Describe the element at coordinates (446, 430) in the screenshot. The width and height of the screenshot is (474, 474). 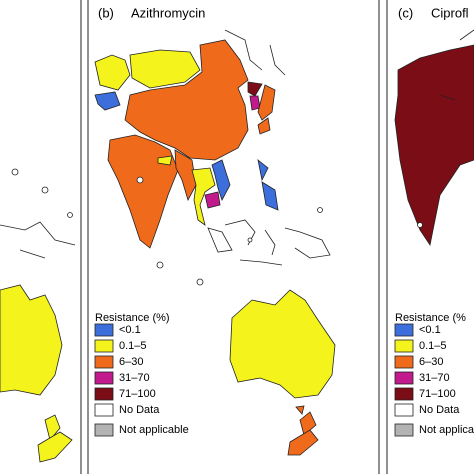
I see `legend-label: Not applica` at that location.